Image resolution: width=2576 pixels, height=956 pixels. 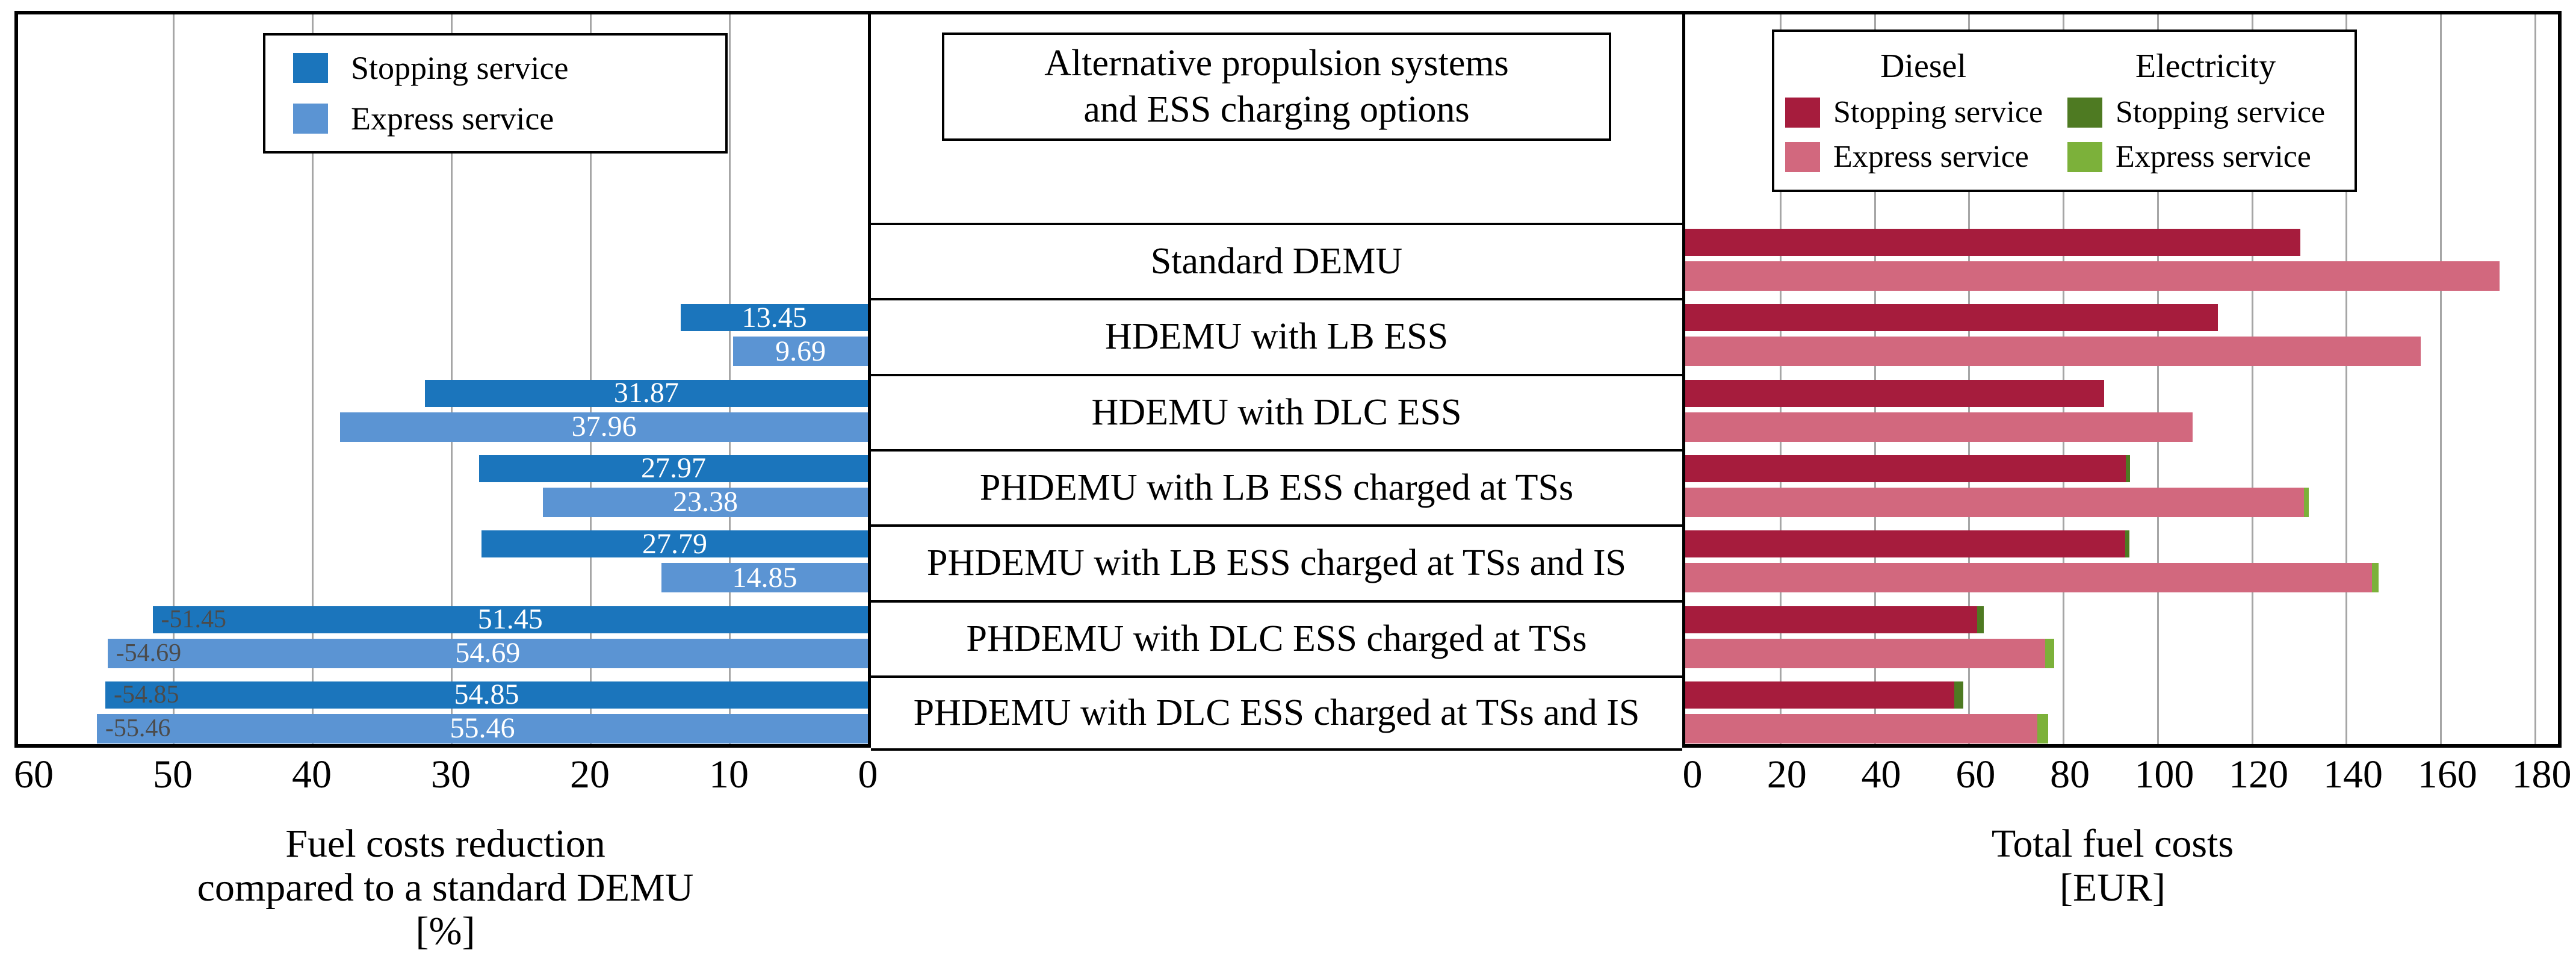 What do you see at coordinates (2084, 156) in the screenshot?
I see `legend-swatch-electricity-express` at bounding box center [2084, 156].